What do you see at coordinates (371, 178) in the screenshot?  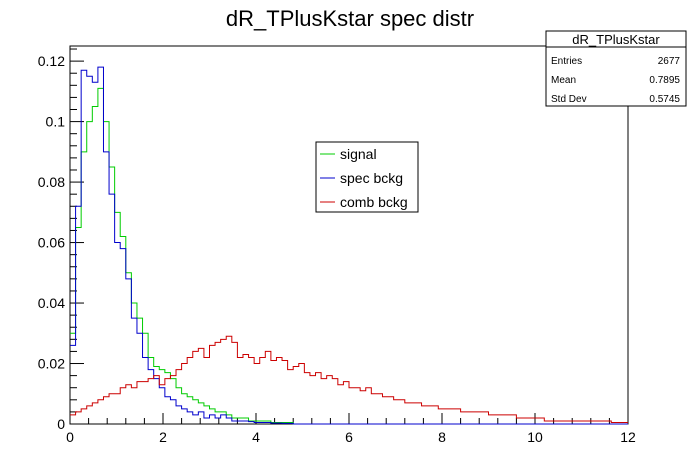 I see `legend-label-spec-bckg: spec bckg` at bounding box center [371, 178].